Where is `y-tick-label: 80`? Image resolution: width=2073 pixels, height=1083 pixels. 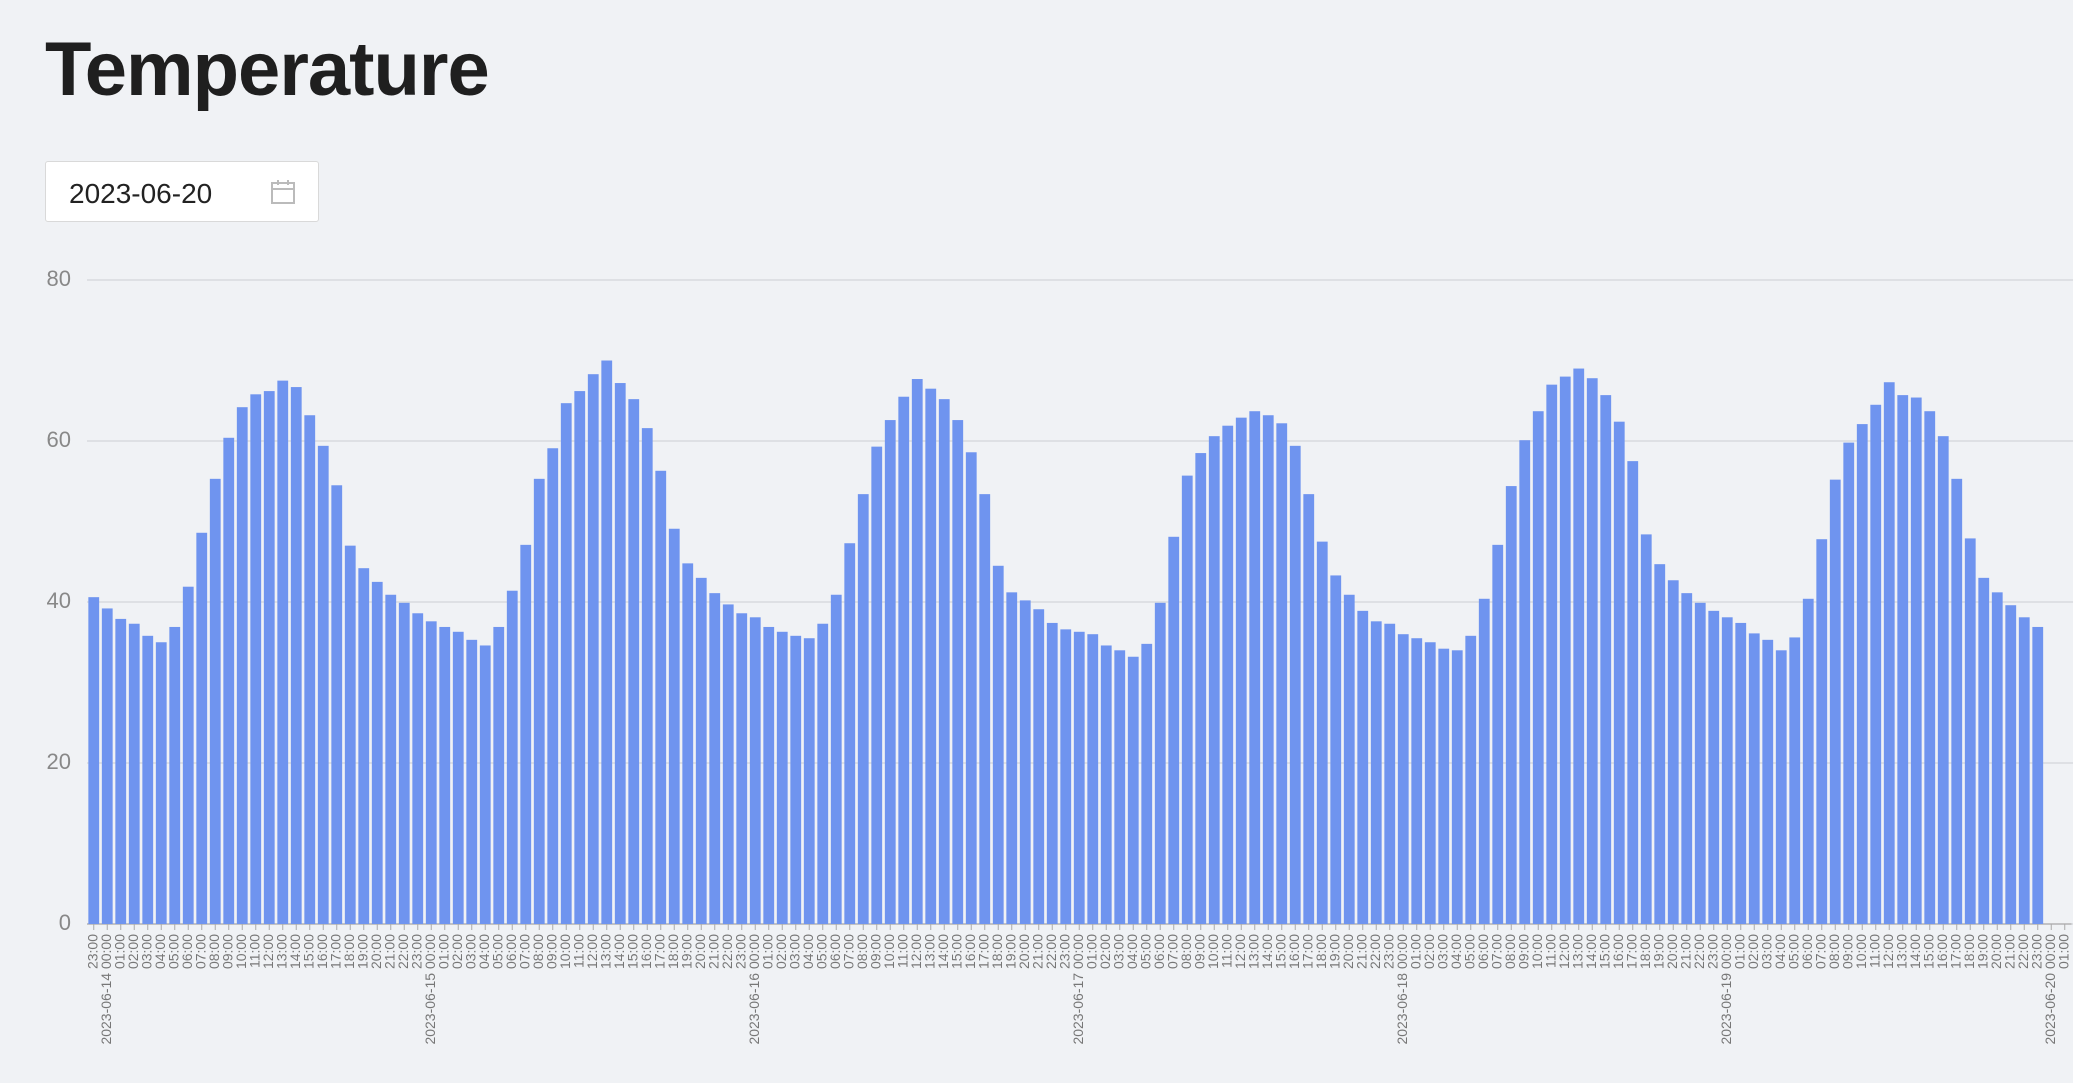
y-tick-label: 80 is located at coordinates (59, 278).